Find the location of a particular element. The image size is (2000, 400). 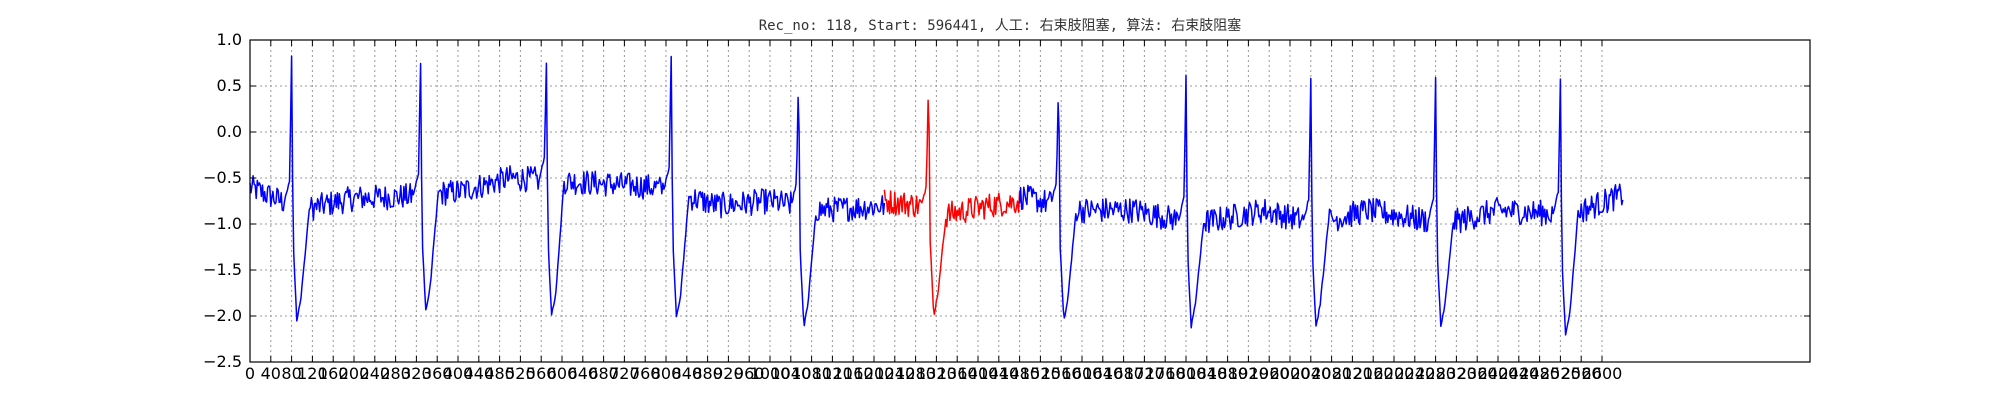

x-tick-label: 2240 is located at coordinates (1414, 373).